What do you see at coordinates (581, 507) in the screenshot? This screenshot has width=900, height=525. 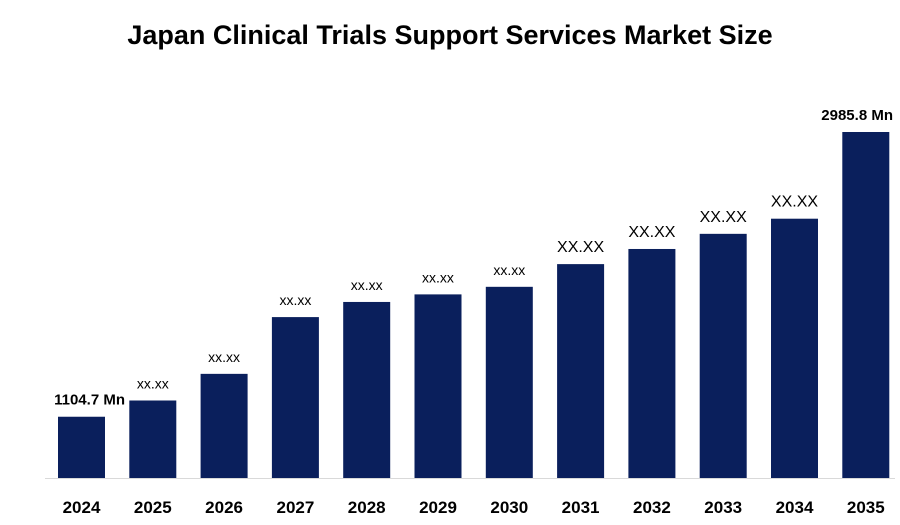 I see `x-tick-label: 2031` at bounding box center [581, 507].